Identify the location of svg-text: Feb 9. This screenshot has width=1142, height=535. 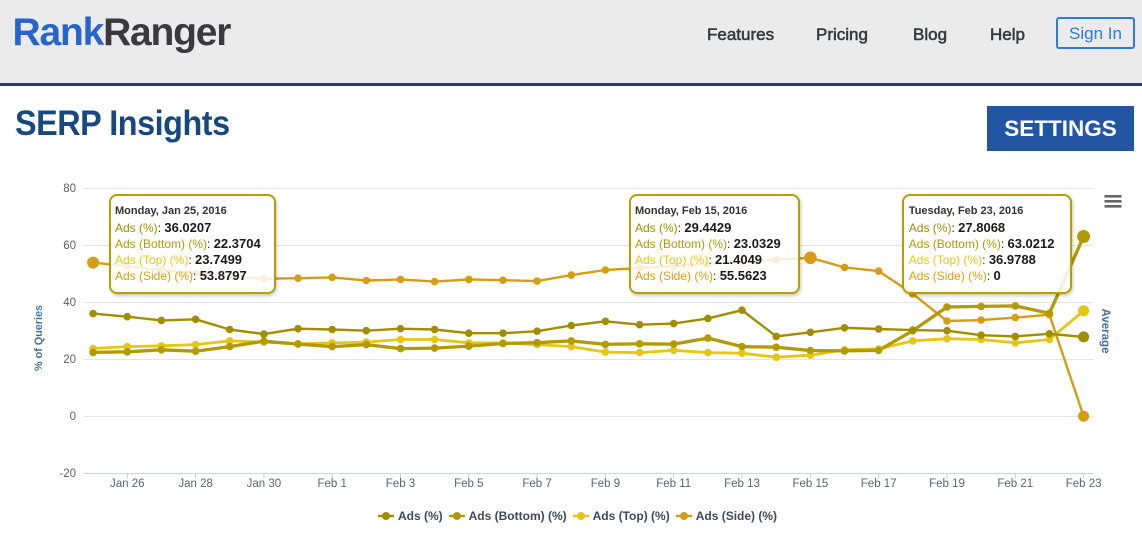
(605, 484).